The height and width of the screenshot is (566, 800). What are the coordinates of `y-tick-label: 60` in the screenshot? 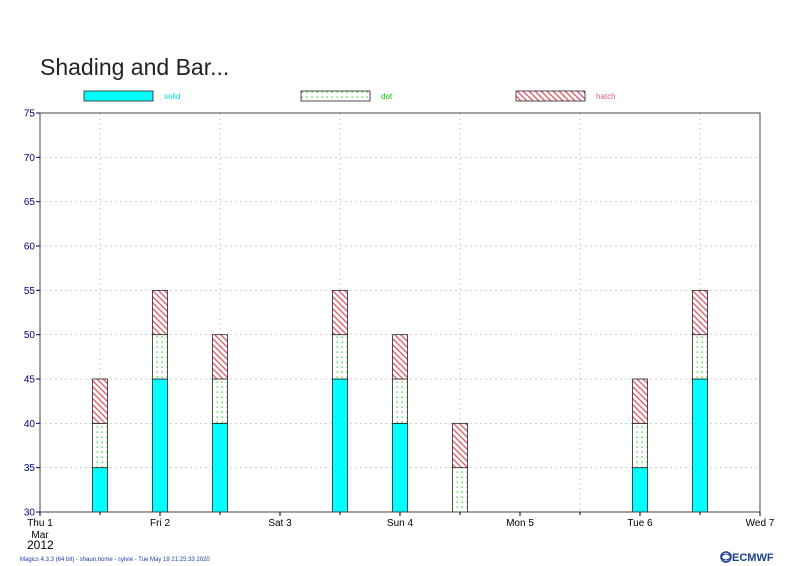 It's located at (30, 247).